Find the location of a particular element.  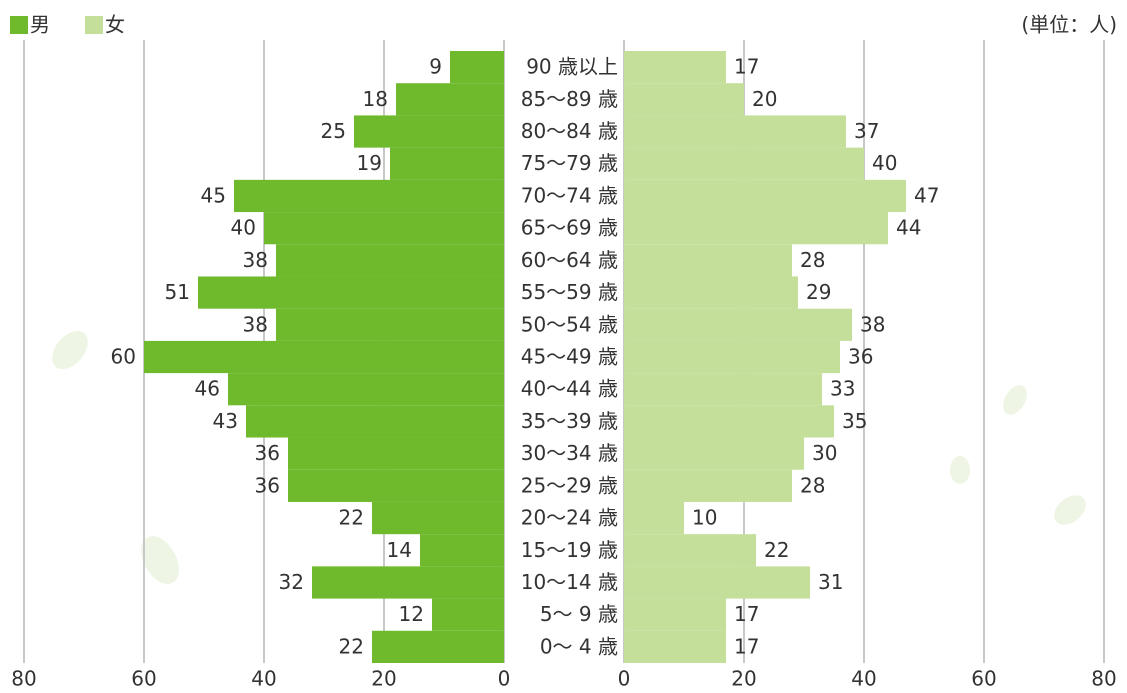

legend-label: 女 is located at coordinates (115, 25).